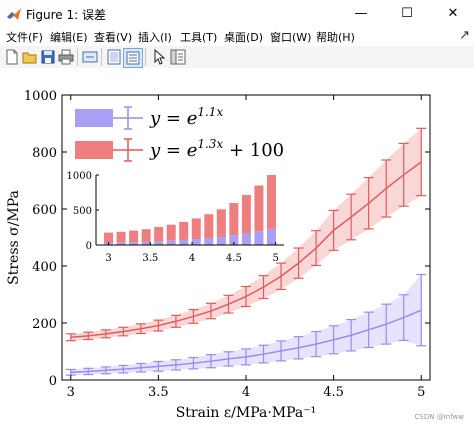  Describe the element at coordinates (40, 96) in the screenshot. I see `y-tick-label: 1000` at that location.